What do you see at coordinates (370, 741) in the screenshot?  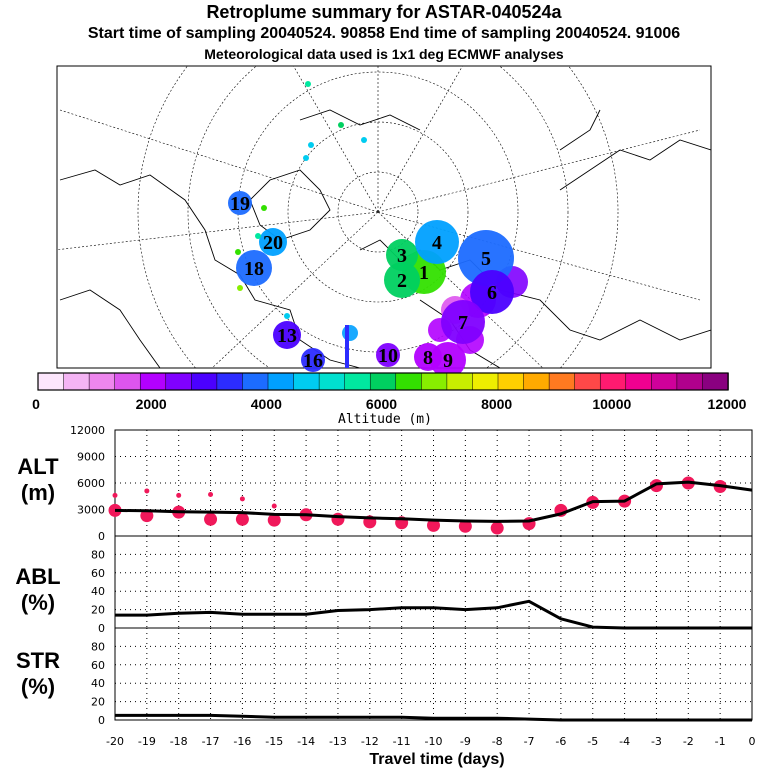 I see `x-tick-label: -12` at bounding box center [370, 741].